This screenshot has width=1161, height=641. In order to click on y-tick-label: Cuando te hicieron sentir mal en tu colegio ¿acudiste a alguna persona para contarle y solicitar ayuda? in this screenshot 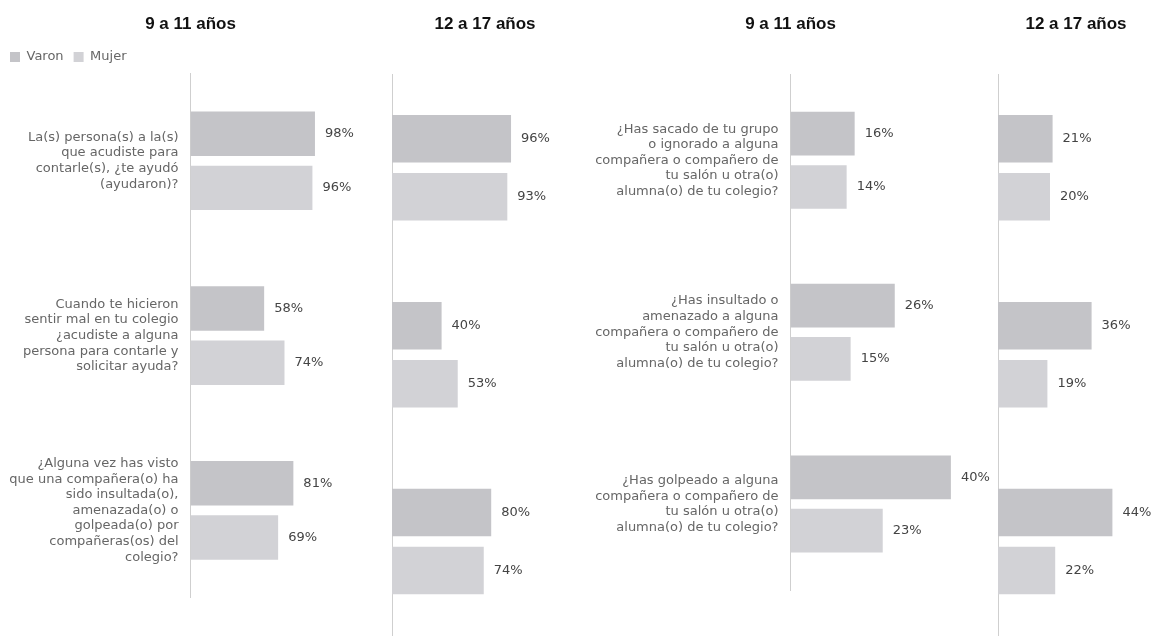, I will do `click(100, 334)`.